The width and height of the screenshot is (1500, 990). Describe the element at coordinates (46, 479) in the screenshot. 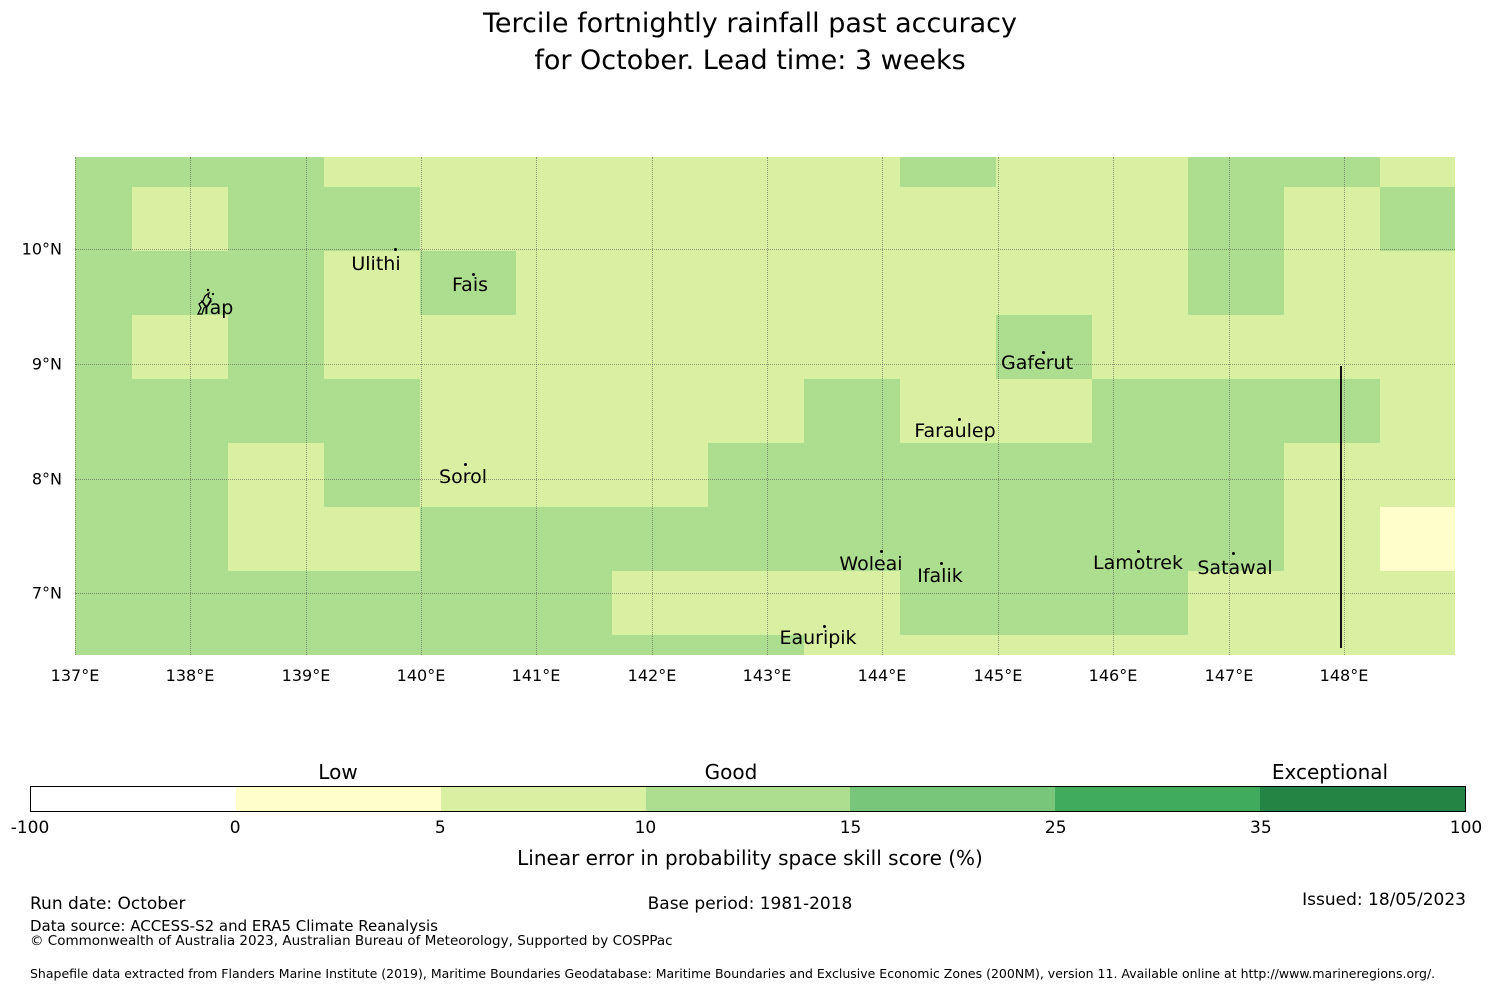

I see `y-tick-label: 8°N` at that location.